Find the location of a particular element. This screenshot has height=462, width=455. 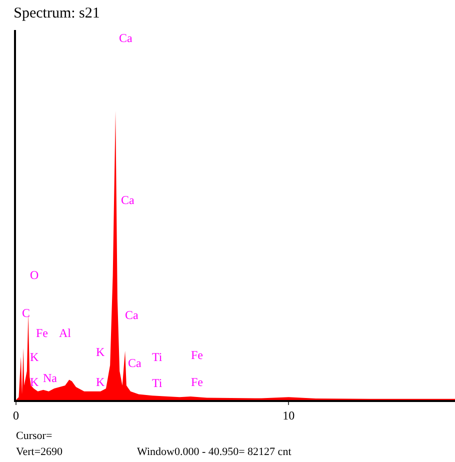

annotation: Na is located at coordinates (50, 378).